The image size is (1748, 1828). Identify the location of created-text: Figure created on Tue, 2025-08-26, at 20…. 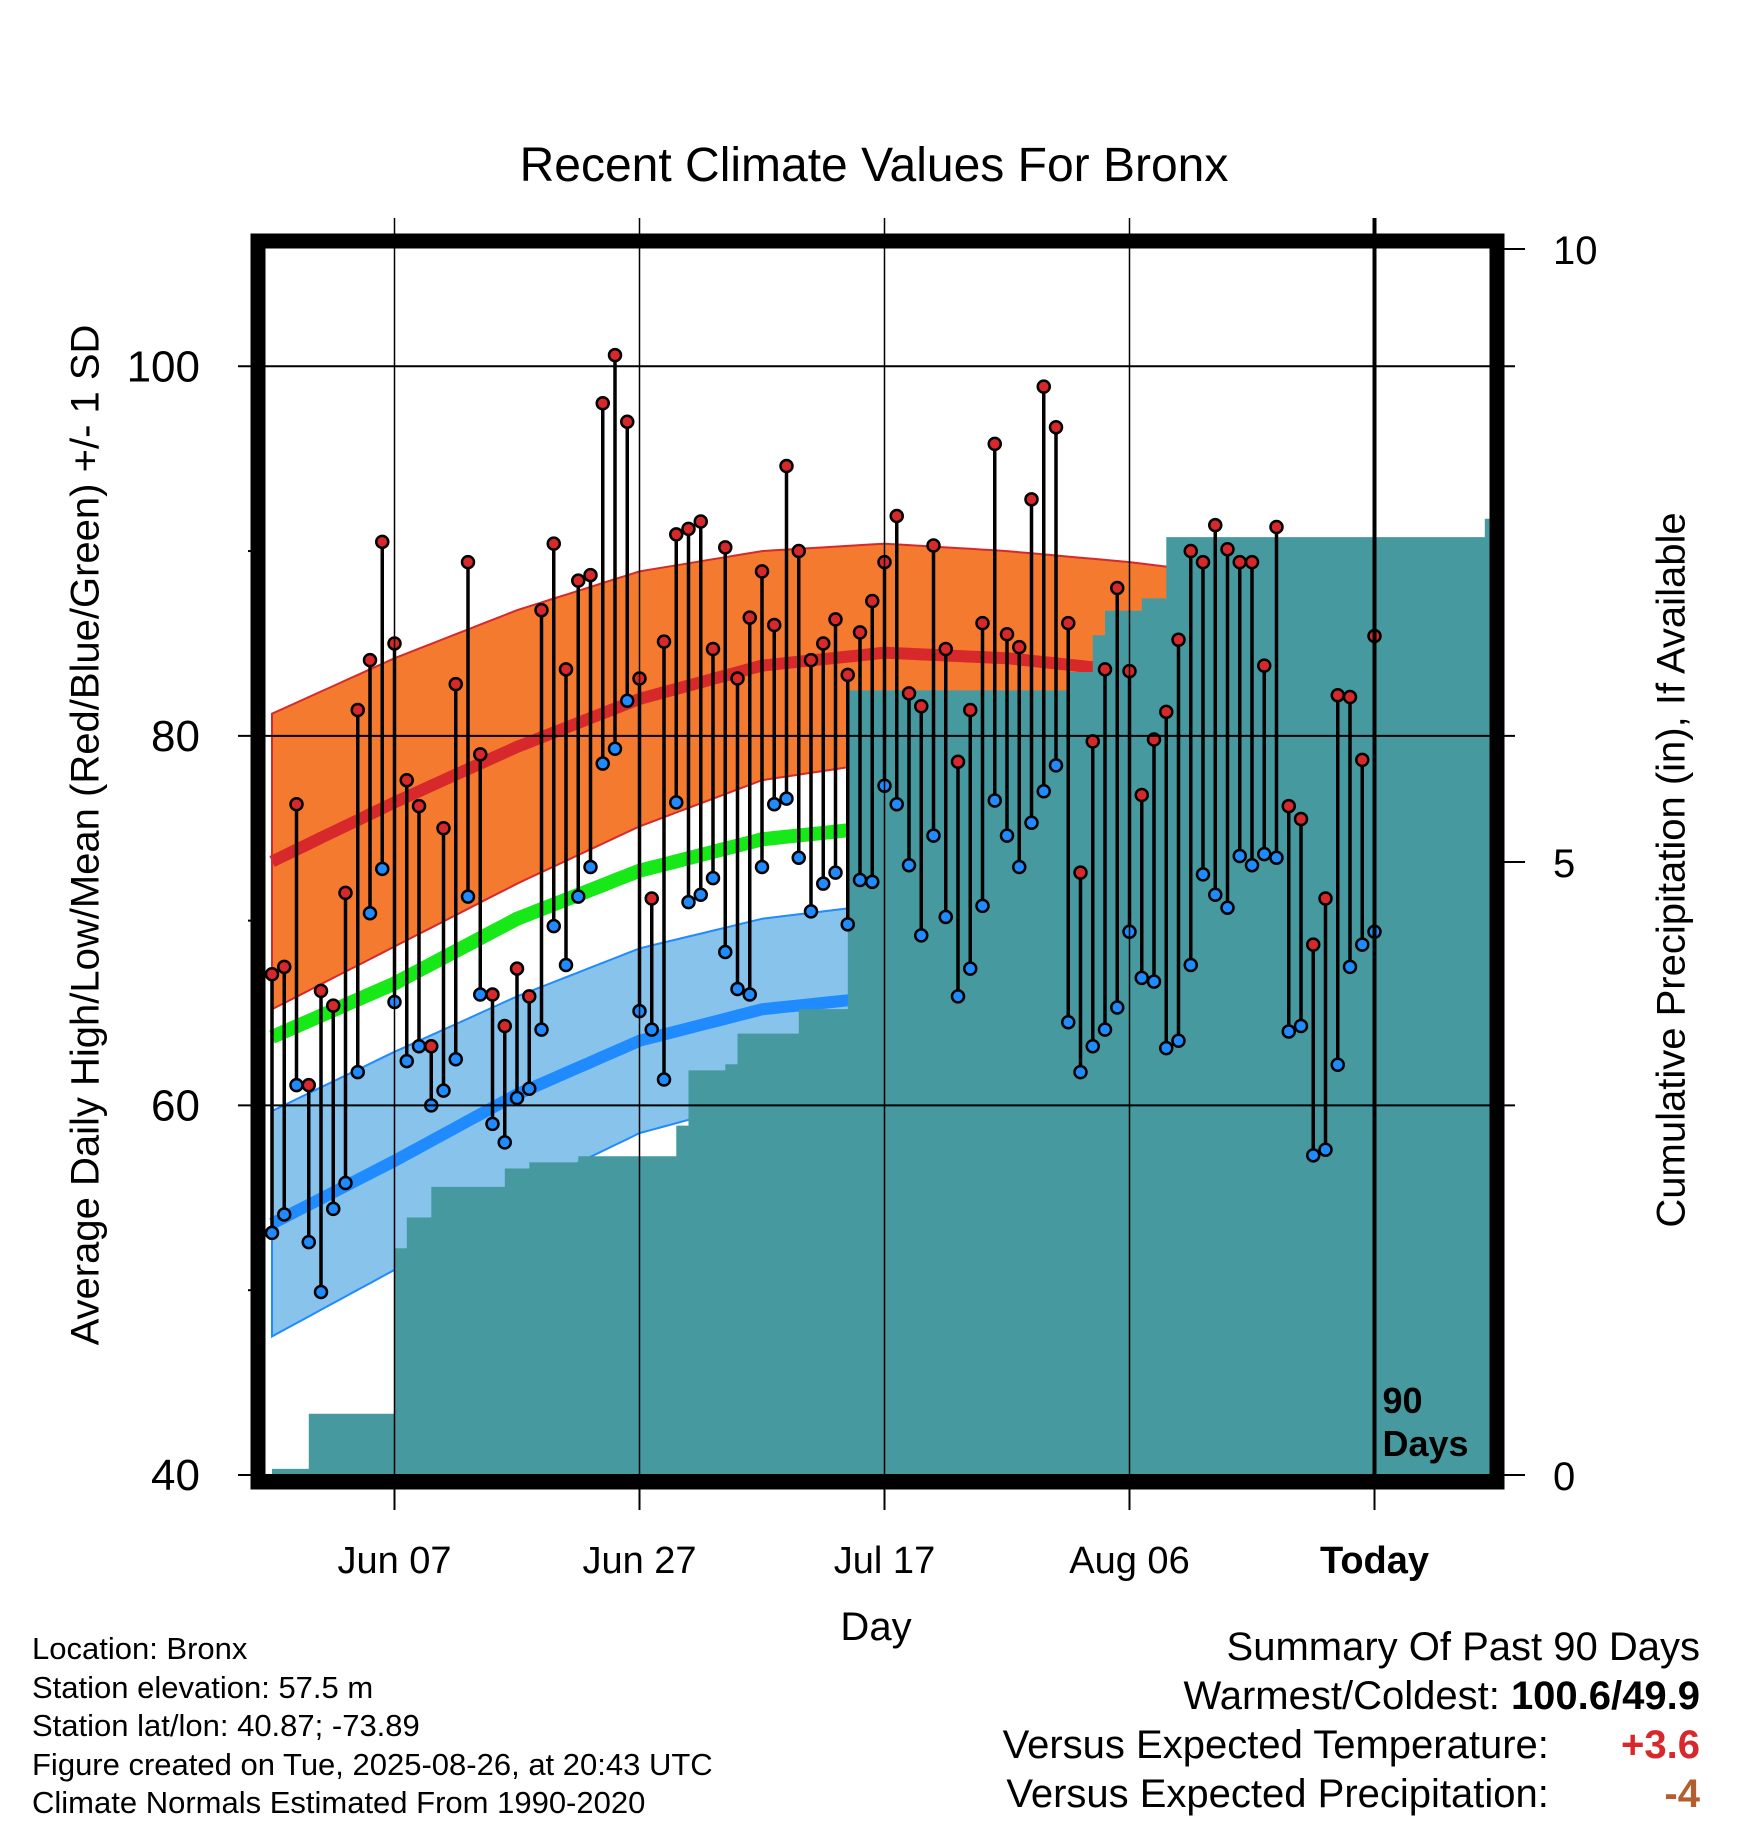
(372, 1764).